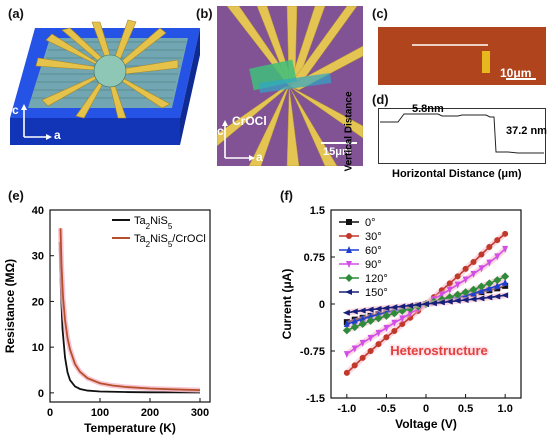 This screenshot has height=438, width=550. Describe the element at coordinates (363, 293) in the screenshot. I see `legend-item: 150°` at that location.